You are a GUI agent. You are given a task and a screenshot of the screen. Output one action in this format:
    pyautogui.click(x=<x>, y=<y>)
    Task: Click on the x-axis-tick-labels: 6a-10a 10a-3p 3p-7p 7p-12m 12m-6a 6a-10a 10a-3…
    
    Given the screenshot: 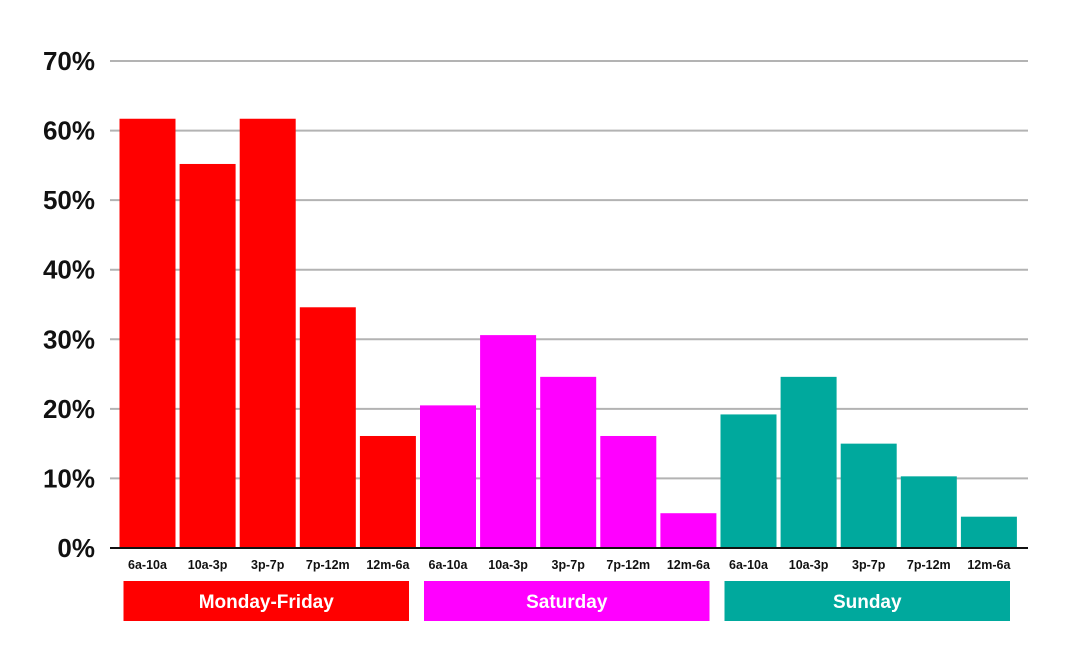 What is the action you would take?
    pyautogui.click(x=569, y=565)
    